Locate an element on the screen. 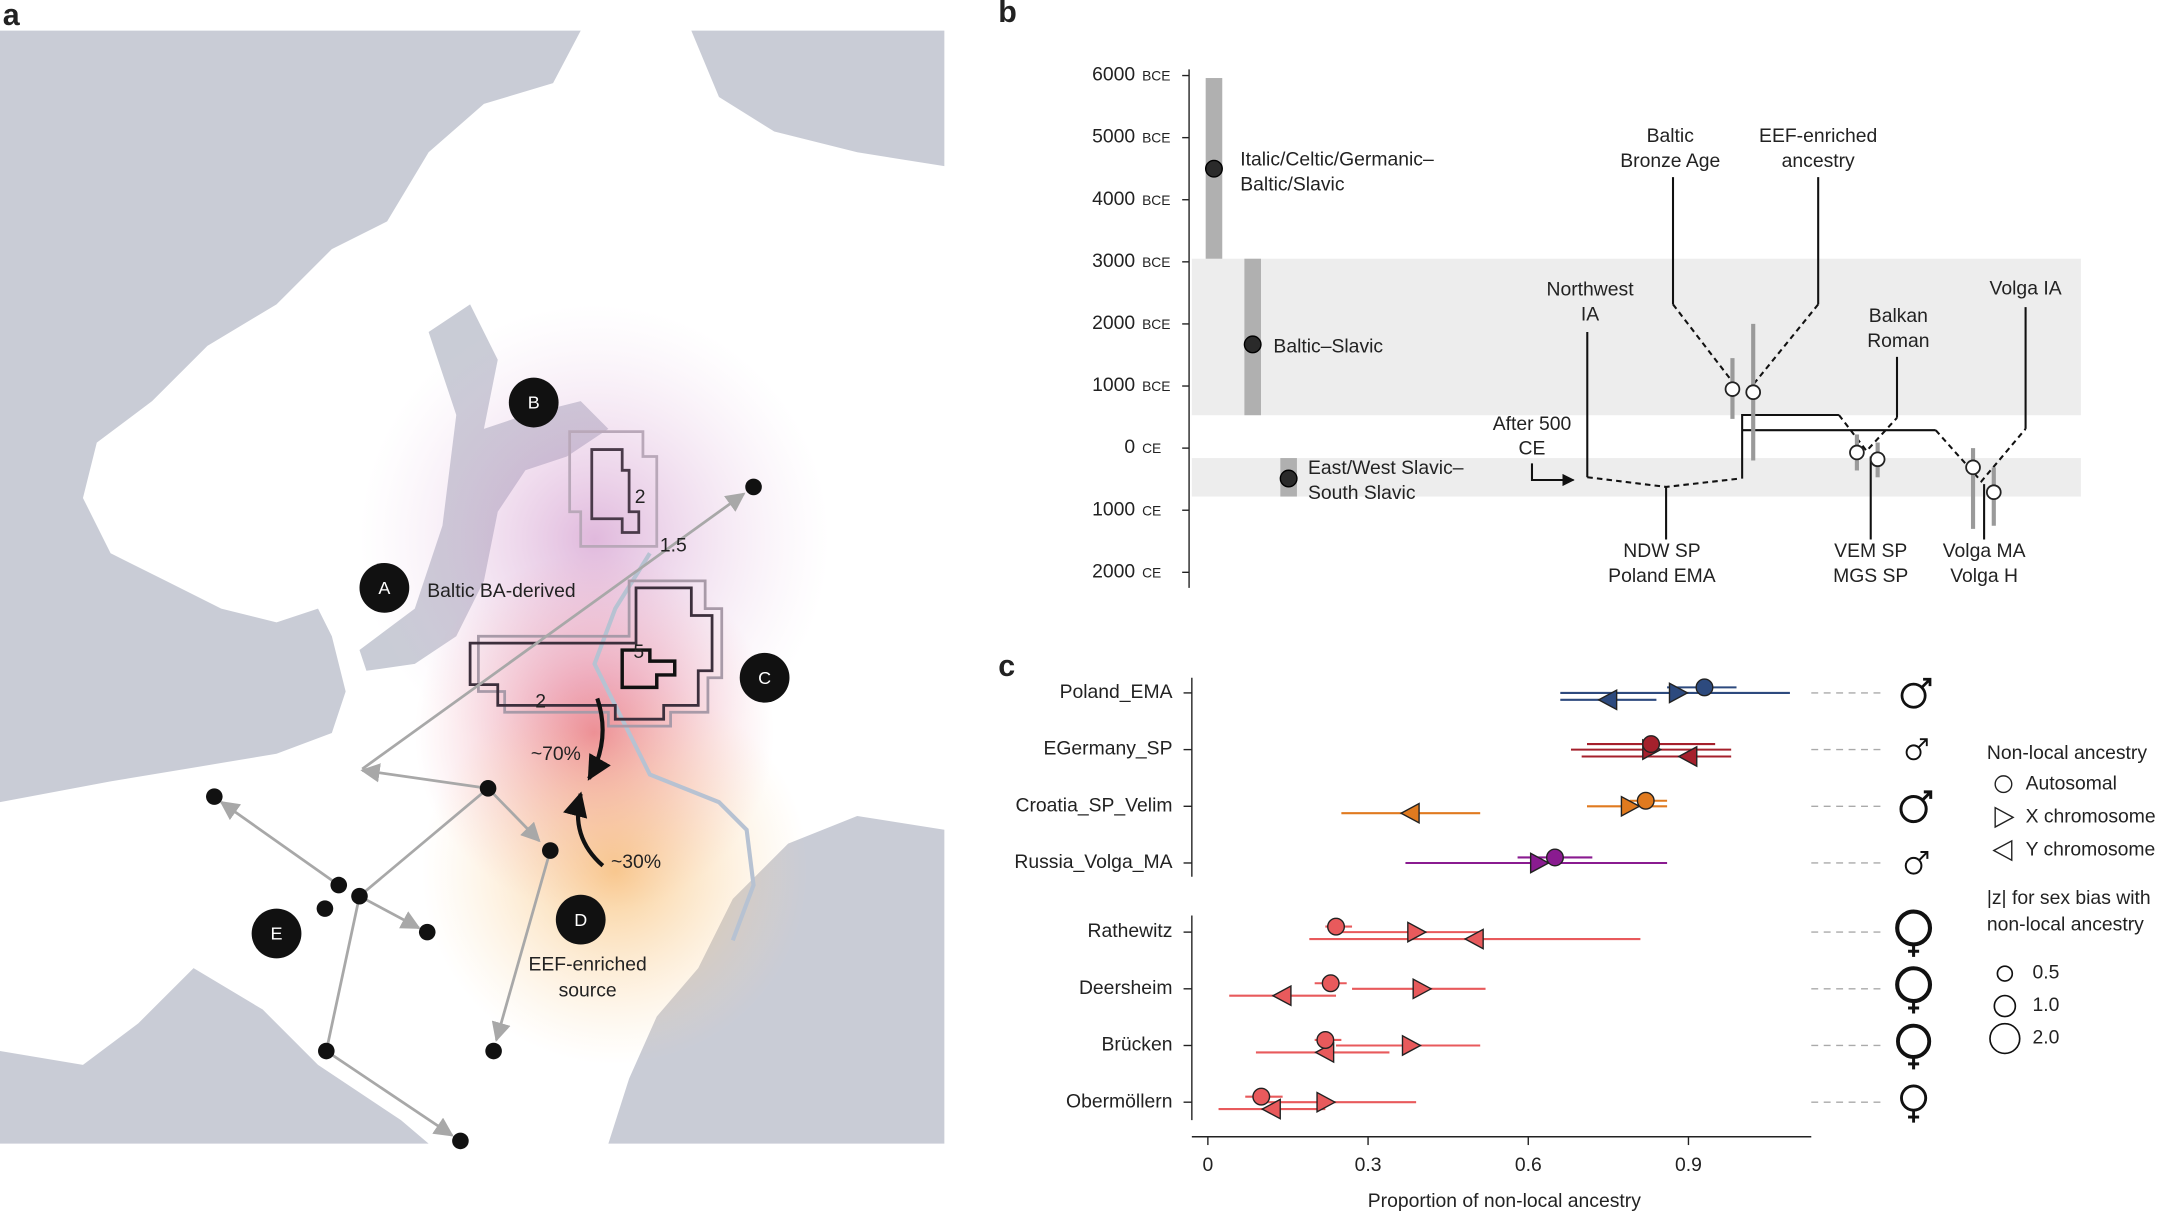  panel-label: b is located at coordinates (1007, 14).